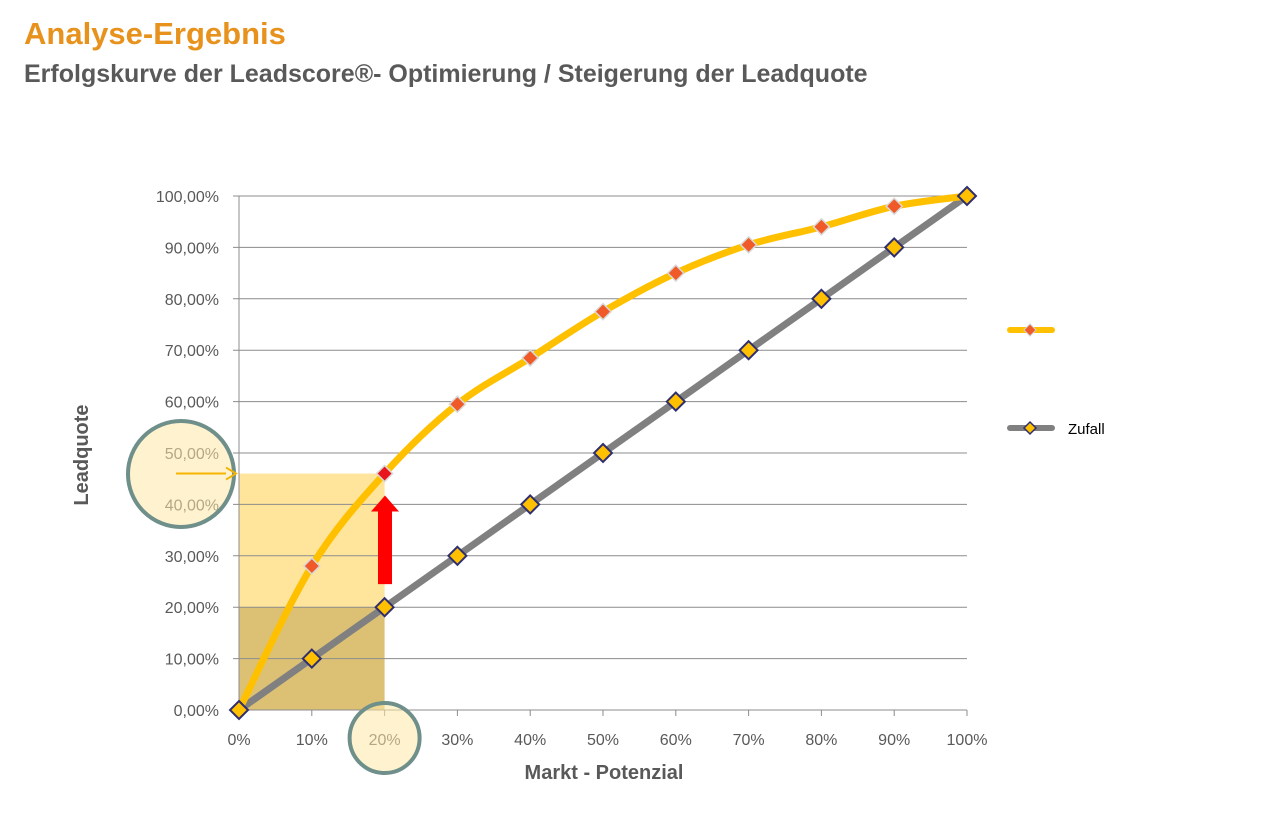 Image resolution: width=1288 pixels, height=814 pixels. I want to click on x-tick-label: 10%, so click(312, 740).